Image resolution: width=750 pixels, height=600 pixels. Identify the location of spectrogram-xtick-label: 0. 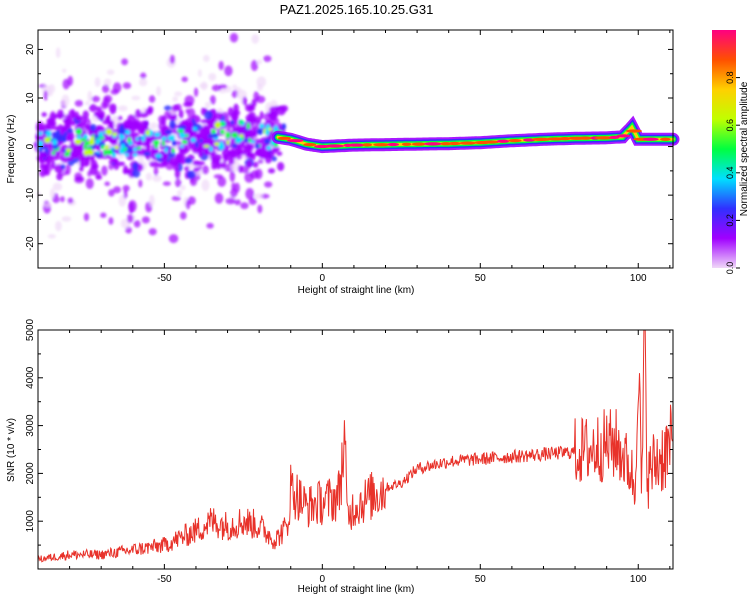
(323, 278).